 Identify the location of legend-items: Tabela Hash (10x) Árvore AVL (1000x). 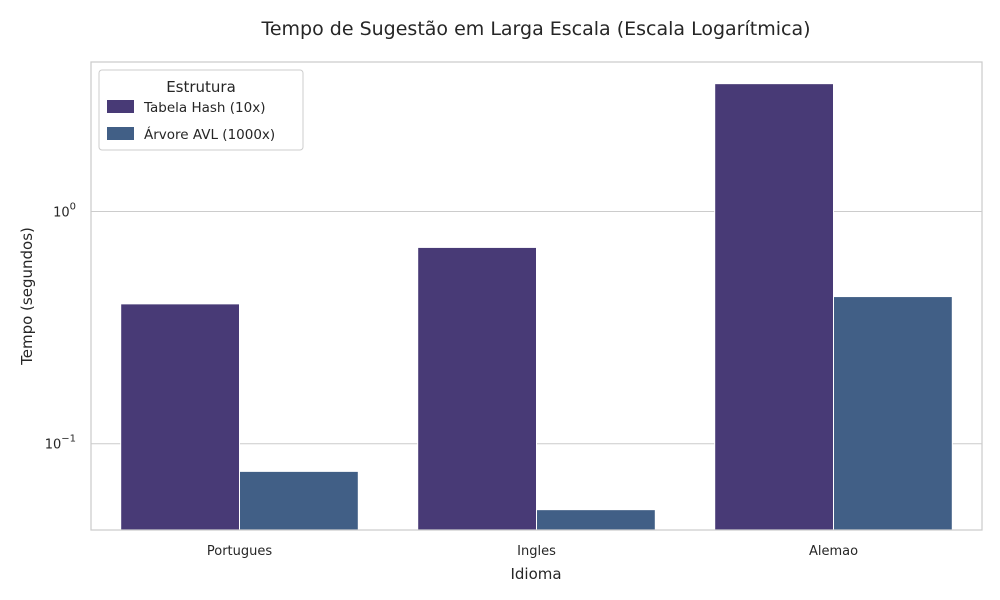
(191, 121).